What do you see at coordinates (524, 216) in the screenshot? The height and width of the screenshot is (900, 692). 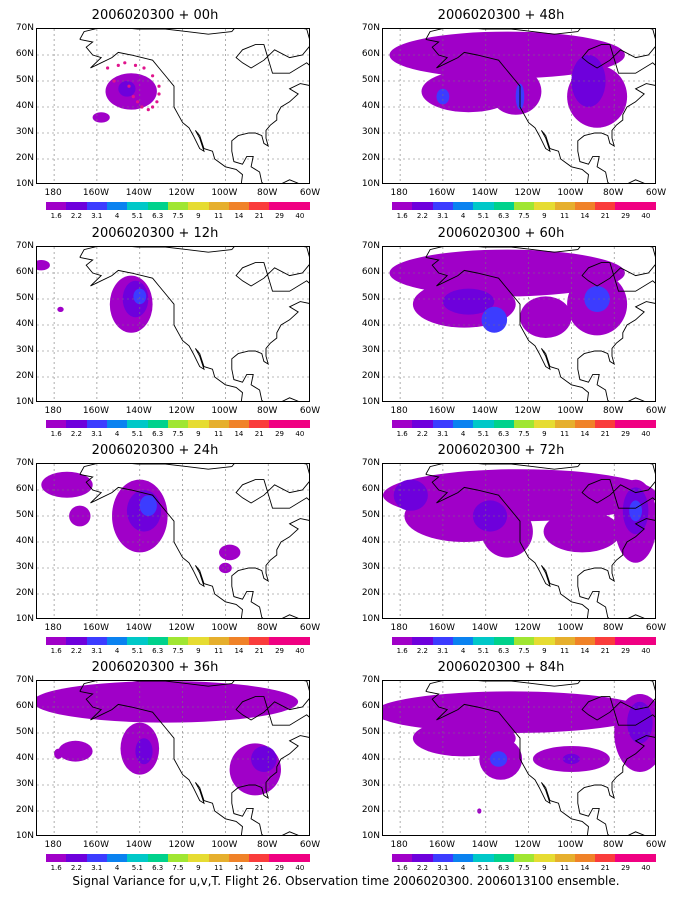 I see `colorbar-labels: 1.6 2.2 3.1 4 5.1 6.3 7.5 9 11 14 21 29 40` at bounding box center [524, 216].